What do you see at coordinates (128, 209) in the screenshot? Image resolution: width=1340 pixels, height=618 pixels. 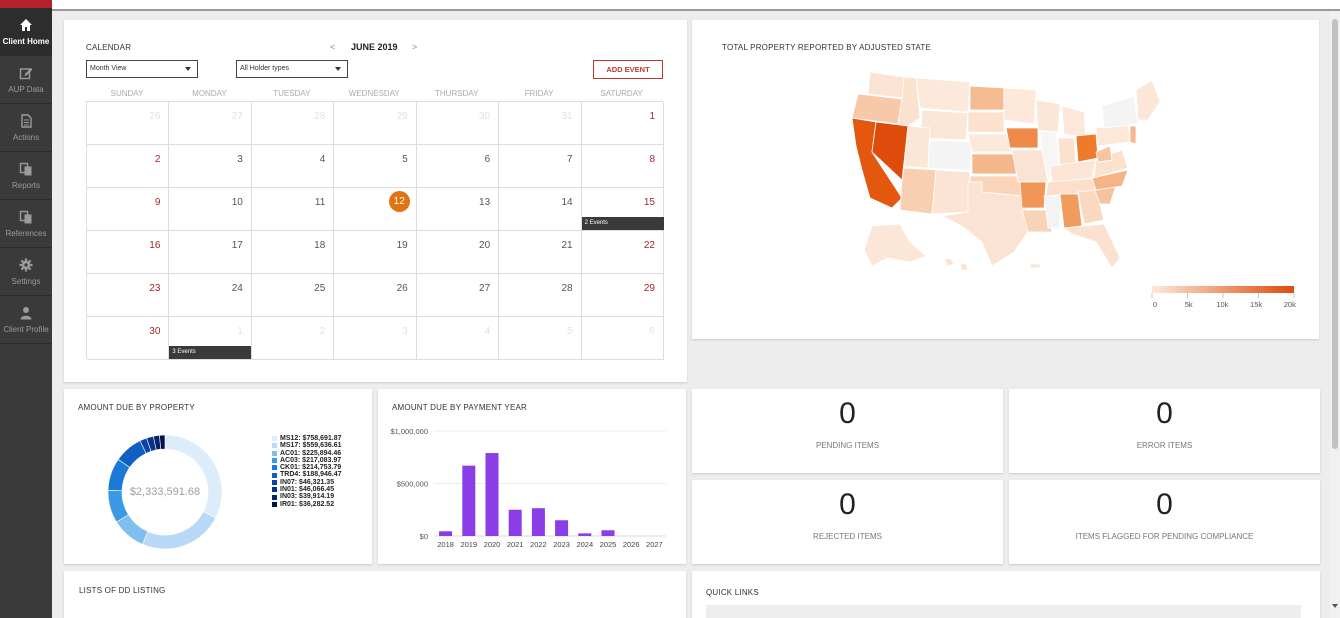 I see `calendar-day-cell: 9` at bounding box center [128, 209].